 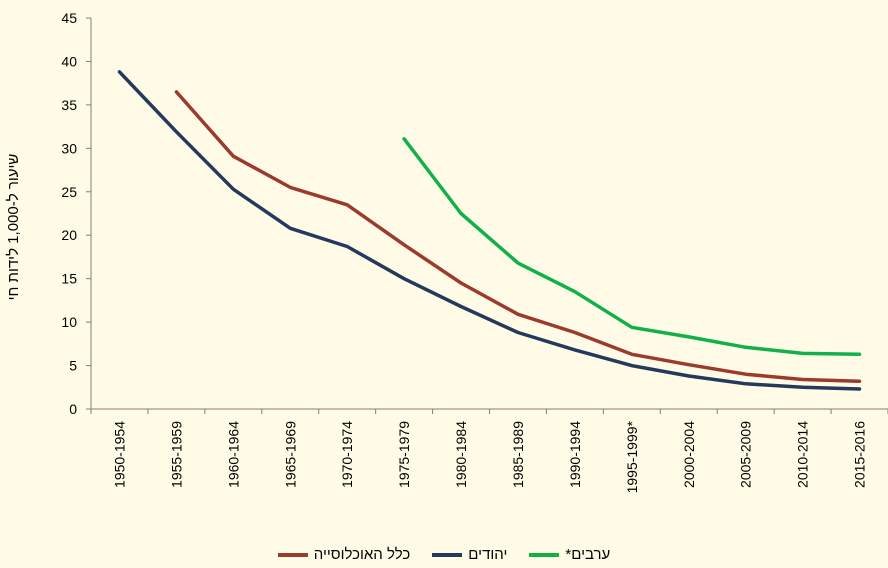 I want to click on x-tick-label: 1960-1964, so click(x=233, y=454).